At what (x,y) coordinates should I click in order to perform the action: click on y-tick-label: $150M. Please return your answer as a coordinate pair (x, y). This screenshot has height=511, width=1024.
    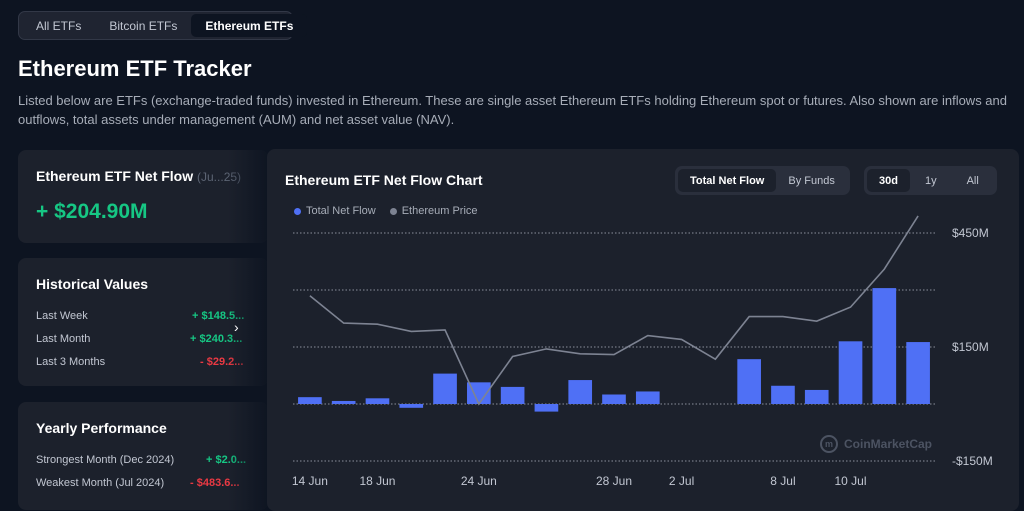
    Looking at the image, I should click on (970, 347).